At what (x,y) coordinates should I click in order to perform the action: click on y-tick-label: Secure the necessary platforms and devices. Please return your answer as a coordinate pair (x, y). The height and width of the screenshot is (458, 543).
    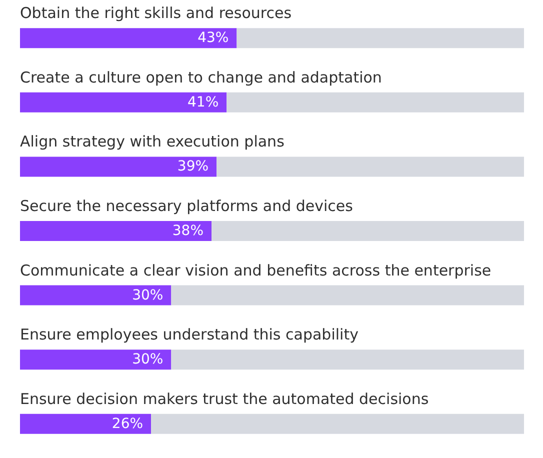
    Looking at the image, I should click on (187, 206).